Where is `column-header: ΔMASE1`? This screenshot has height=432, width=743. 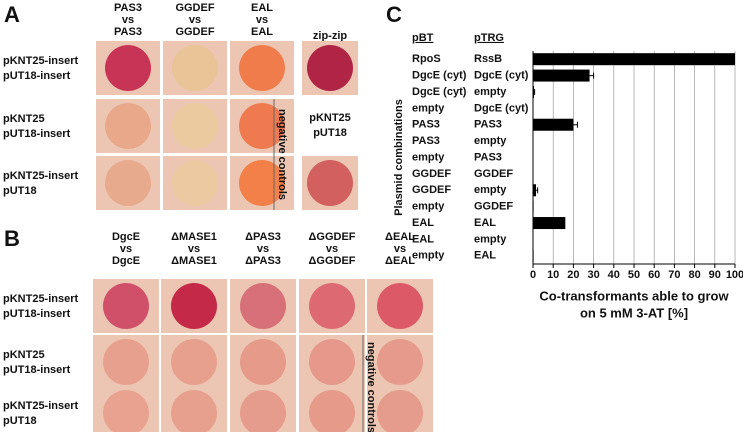
column-header: ΔMASE1 is located at coordinates (194, 261).